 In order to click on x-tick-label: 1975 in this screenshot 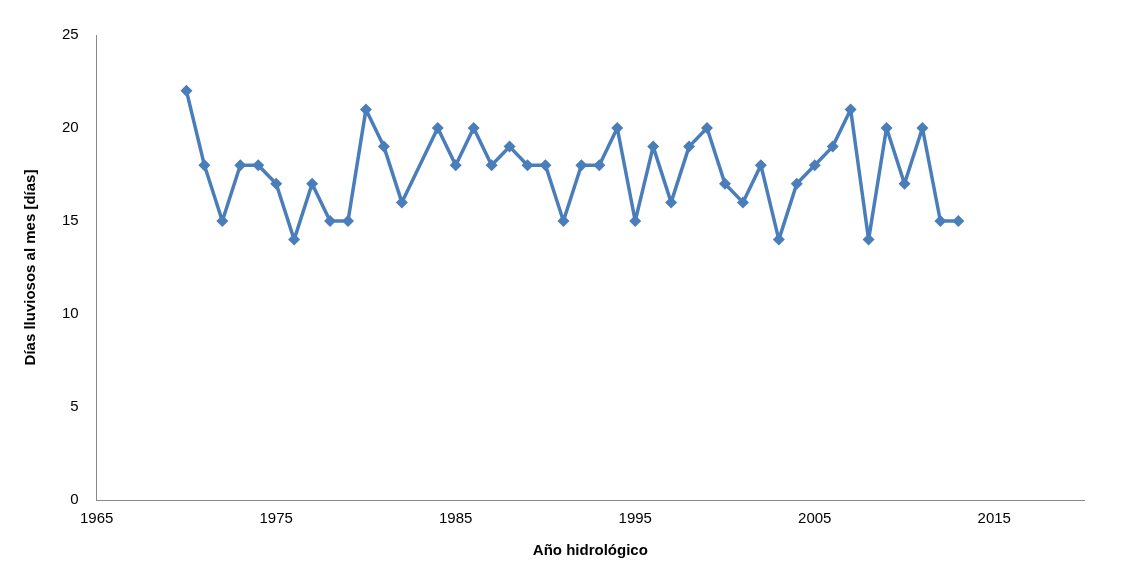, I will do `click(276, 518)`.